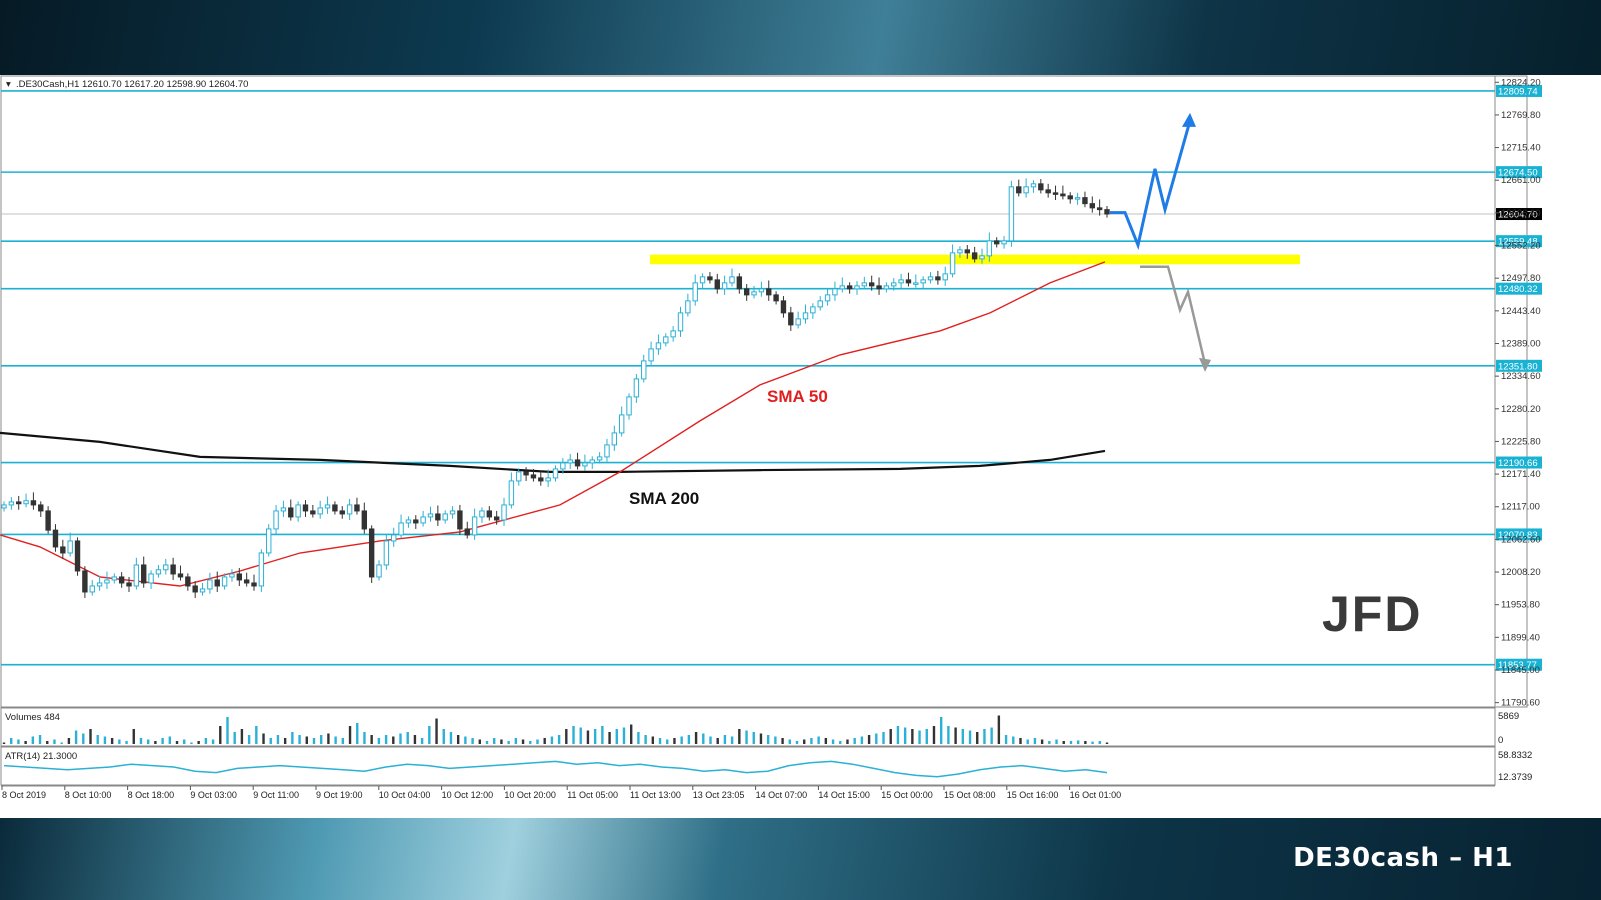 This screenshot has height=900, width=1601. I want to click on symbol-arrow-icon: ▾, so click(8, 84).